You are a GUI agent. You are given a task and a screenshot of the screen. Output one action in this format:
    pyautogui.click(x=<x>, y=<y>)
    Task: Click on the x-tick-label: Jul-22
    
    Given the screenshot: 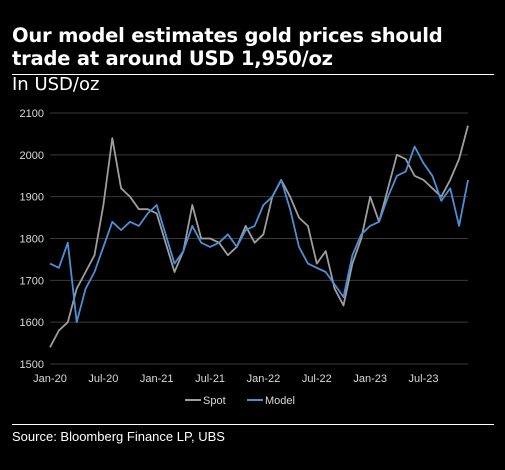 What is the action you would take?
    pyautogui.click(x=317, y=379)
    